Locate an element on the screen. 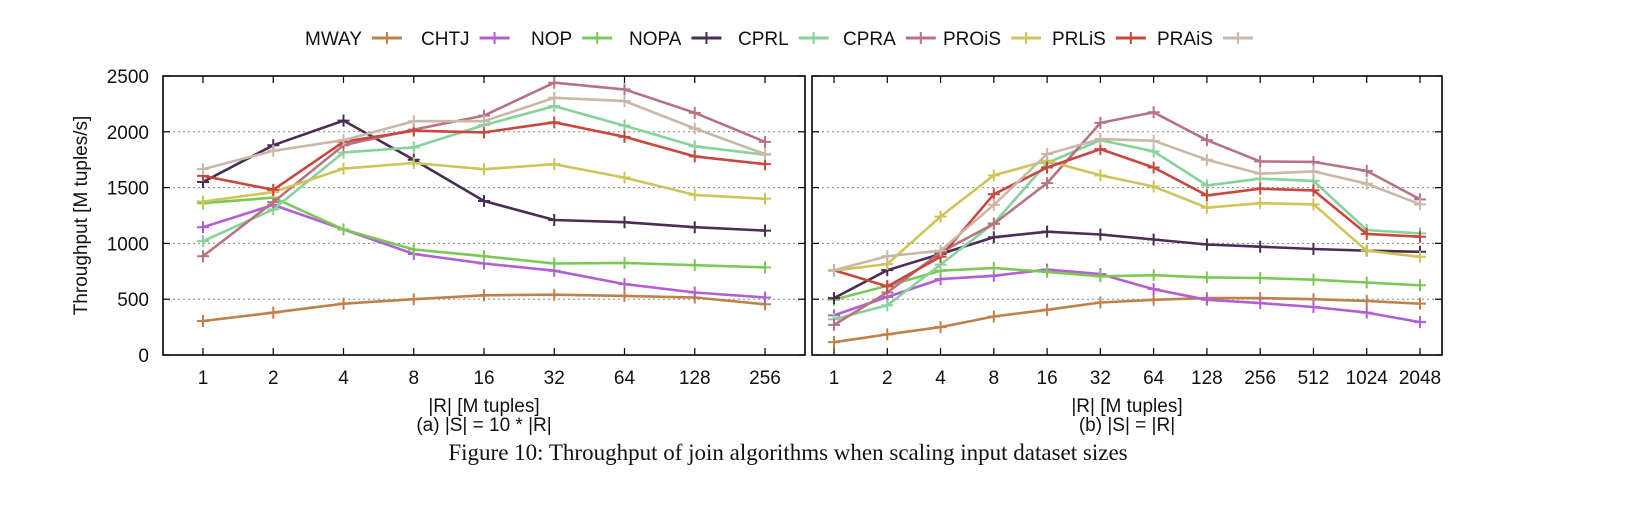  legend-label: PRLiS is located at coordinates (1079, 39).